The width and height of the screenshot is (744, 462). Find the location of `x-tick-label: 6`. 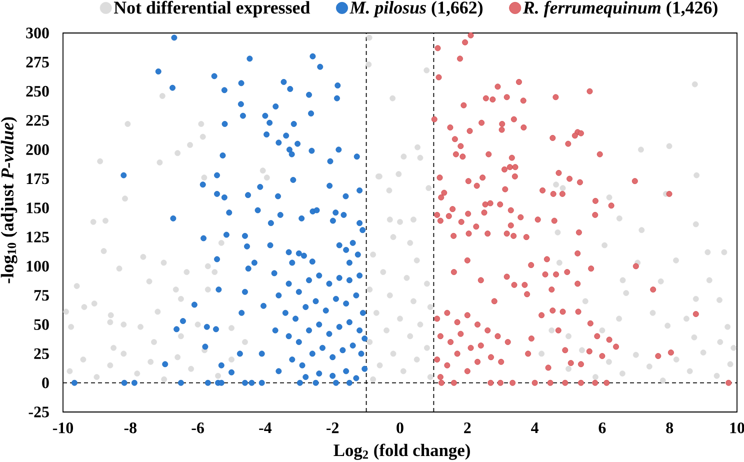

x-tick-label: 6 is located at coordinates (602, 428).